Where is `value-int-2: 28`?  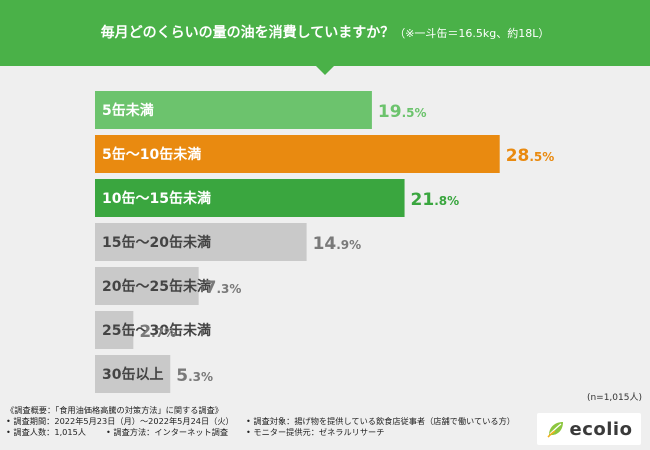
value-int-2: 28 is located at coordinates (518, 156).